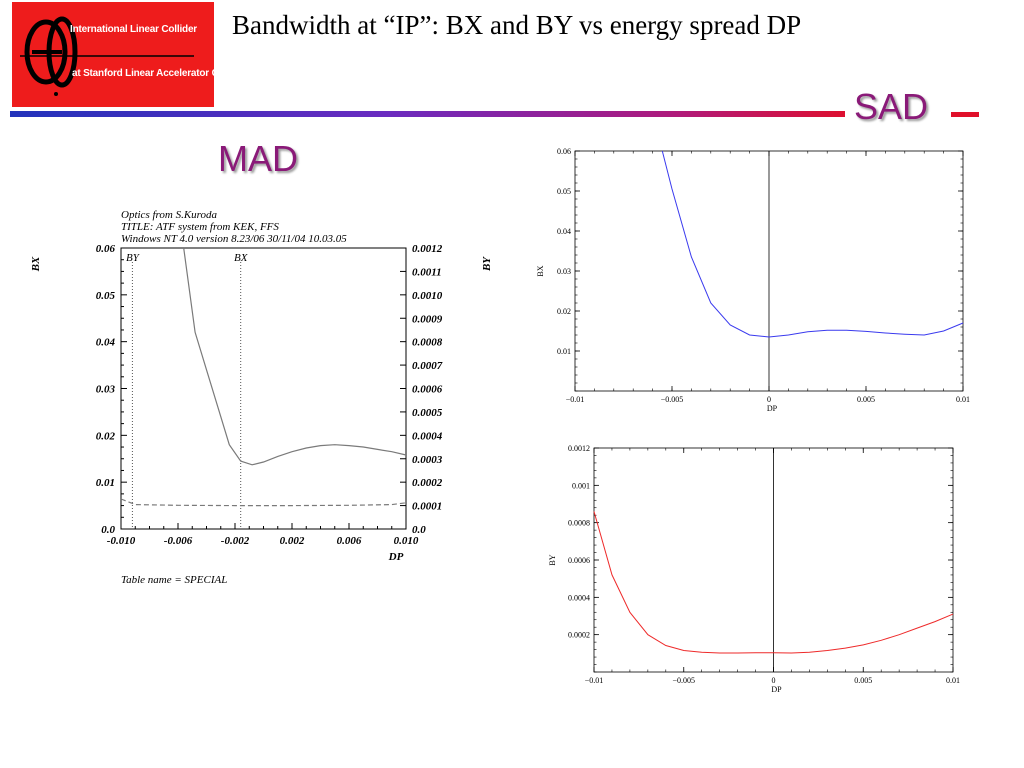  Describe the element at coordinates (579, 560) in the screenshot. I see `sad-by-y-tick-label: 0.0006` at that location.